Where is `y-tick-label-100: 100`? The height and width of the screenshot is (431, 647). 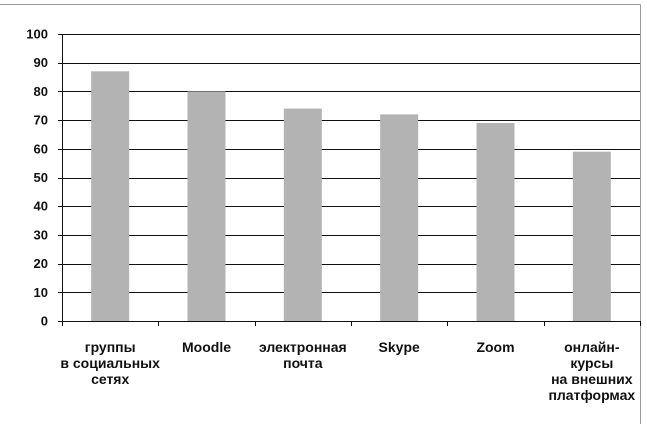
y-tick-label-100: 100 is located at coordinates (37, 34).